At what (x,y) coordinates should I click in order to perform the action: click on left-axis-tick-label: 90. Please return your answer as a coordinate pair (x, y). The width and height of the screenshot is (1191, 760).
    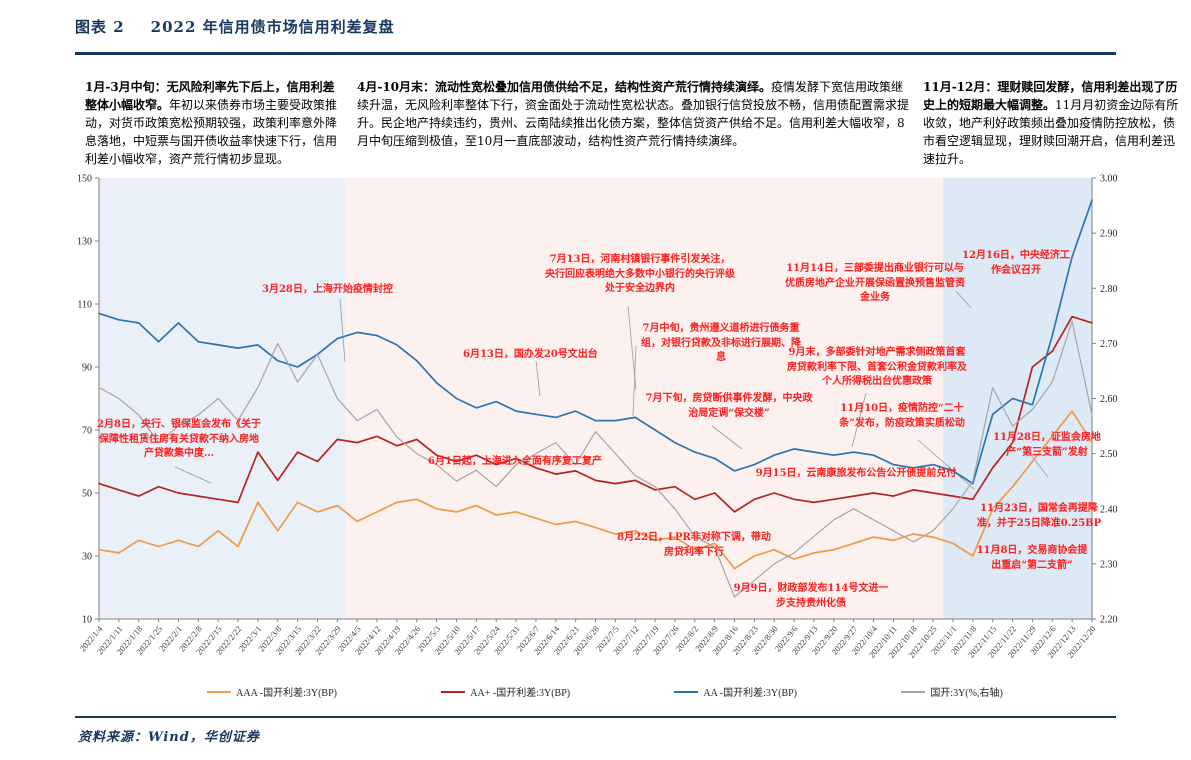
    Looking at the image, I should click on (87, 368).